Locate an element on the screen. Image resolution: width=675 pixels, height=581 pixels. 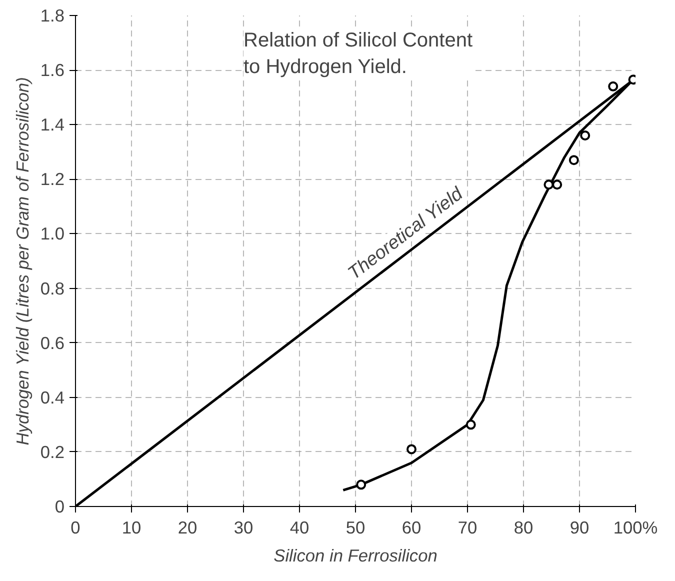
y-axis-title: Hydrogen Yield (Litres per Gram of Ferrosilicon) is located at coordinates (22, 261).